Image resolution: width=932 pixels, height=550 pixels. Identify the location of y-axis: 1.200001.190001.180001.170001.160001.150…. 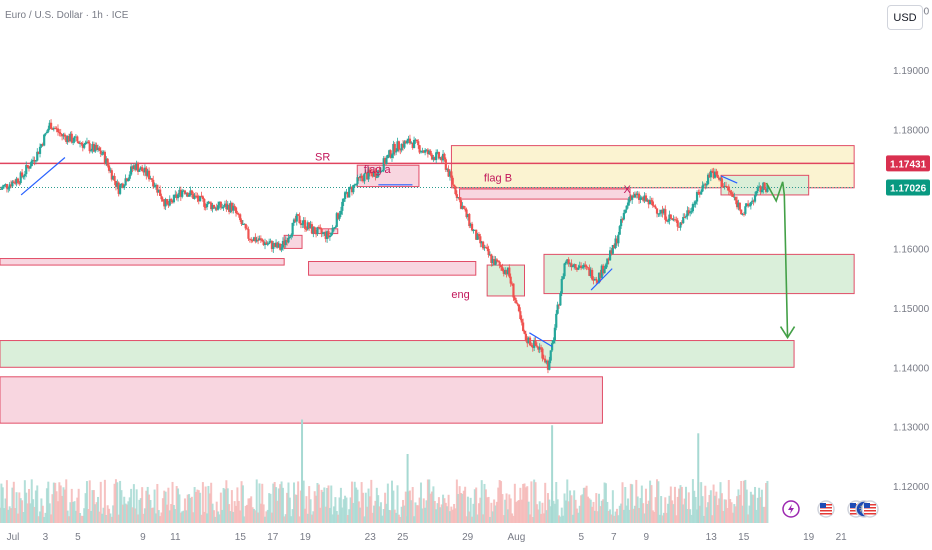
(911, 250).